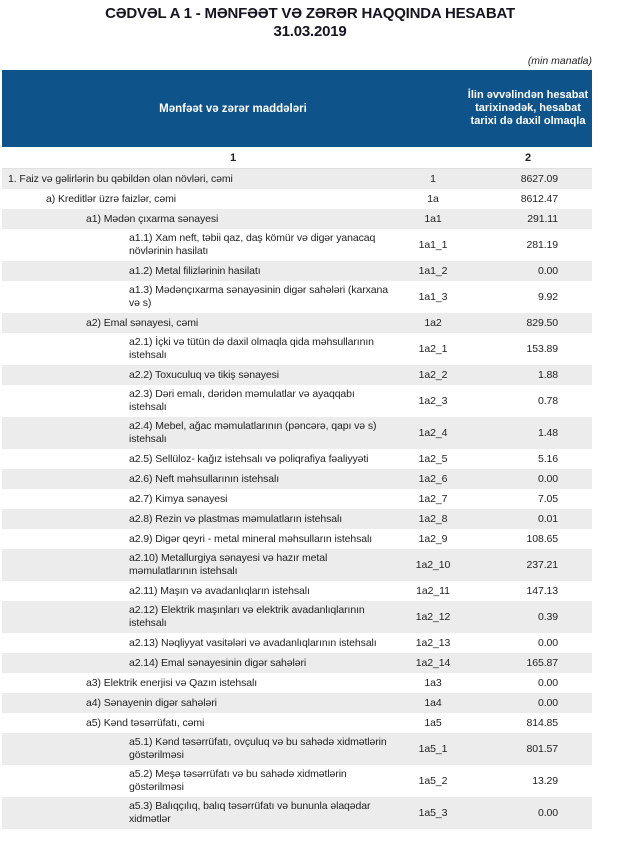 This screenshot has height=859, width=620. What do you see at coordinates (433, 590) in the screenshot?
I see `row-code: 1a2_11` at bounding box center [433, 590].